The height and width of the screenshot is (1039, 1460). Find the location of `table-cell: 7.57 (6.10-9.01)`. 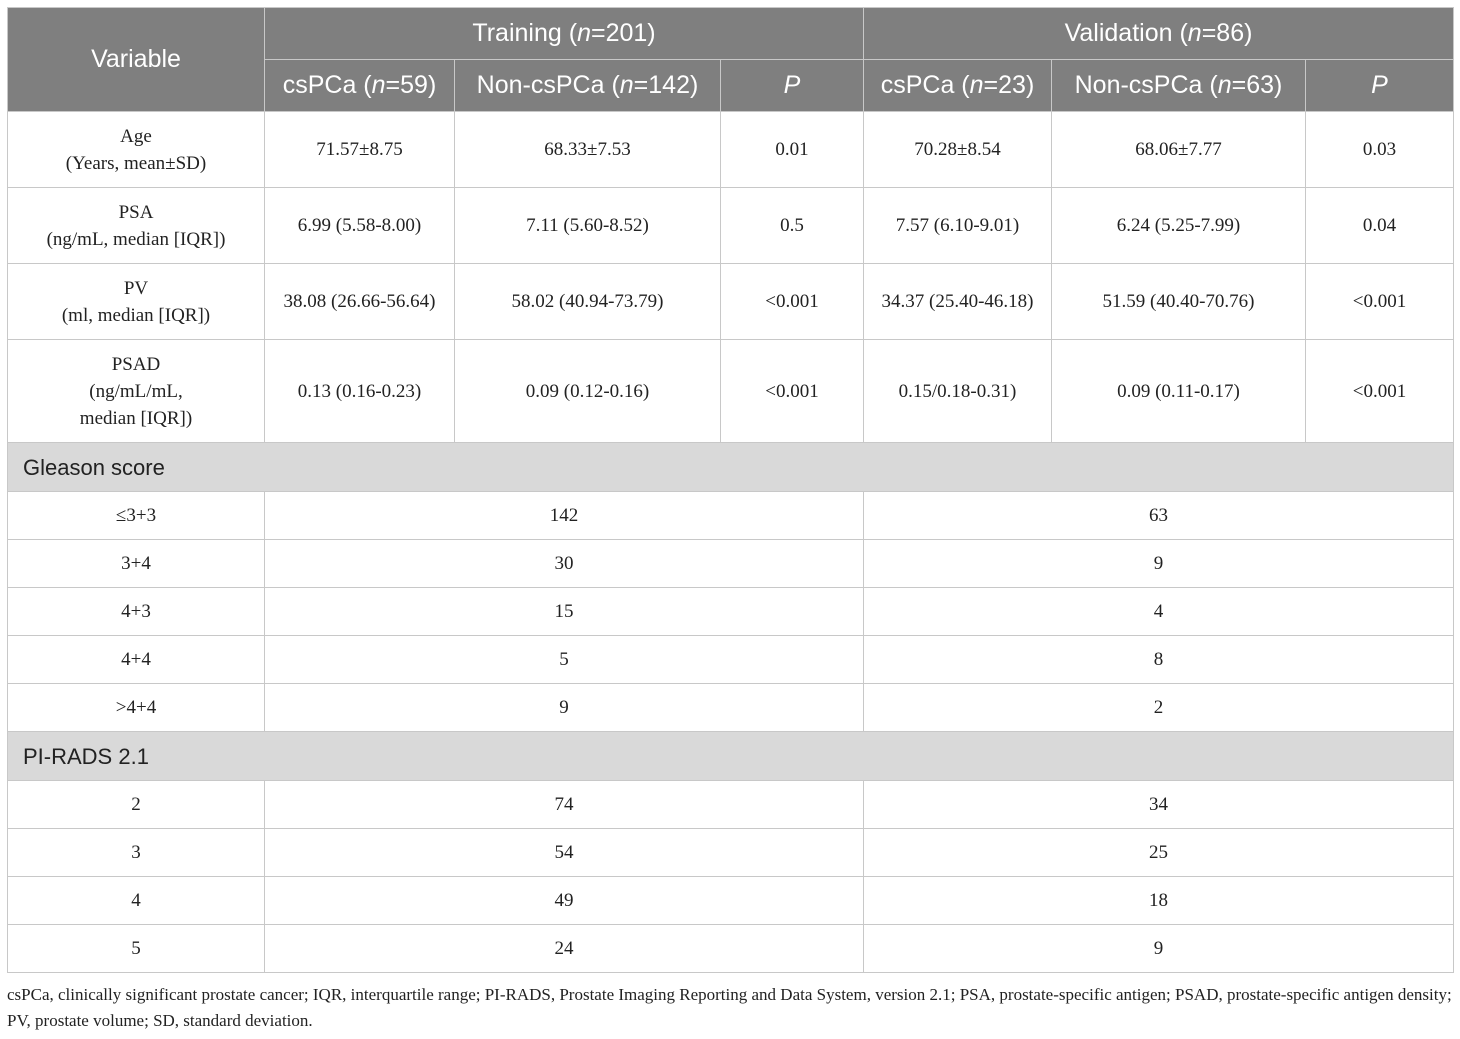

table-cell: 7.57 (6.10-9.01) is located at coordinates (957, 225).